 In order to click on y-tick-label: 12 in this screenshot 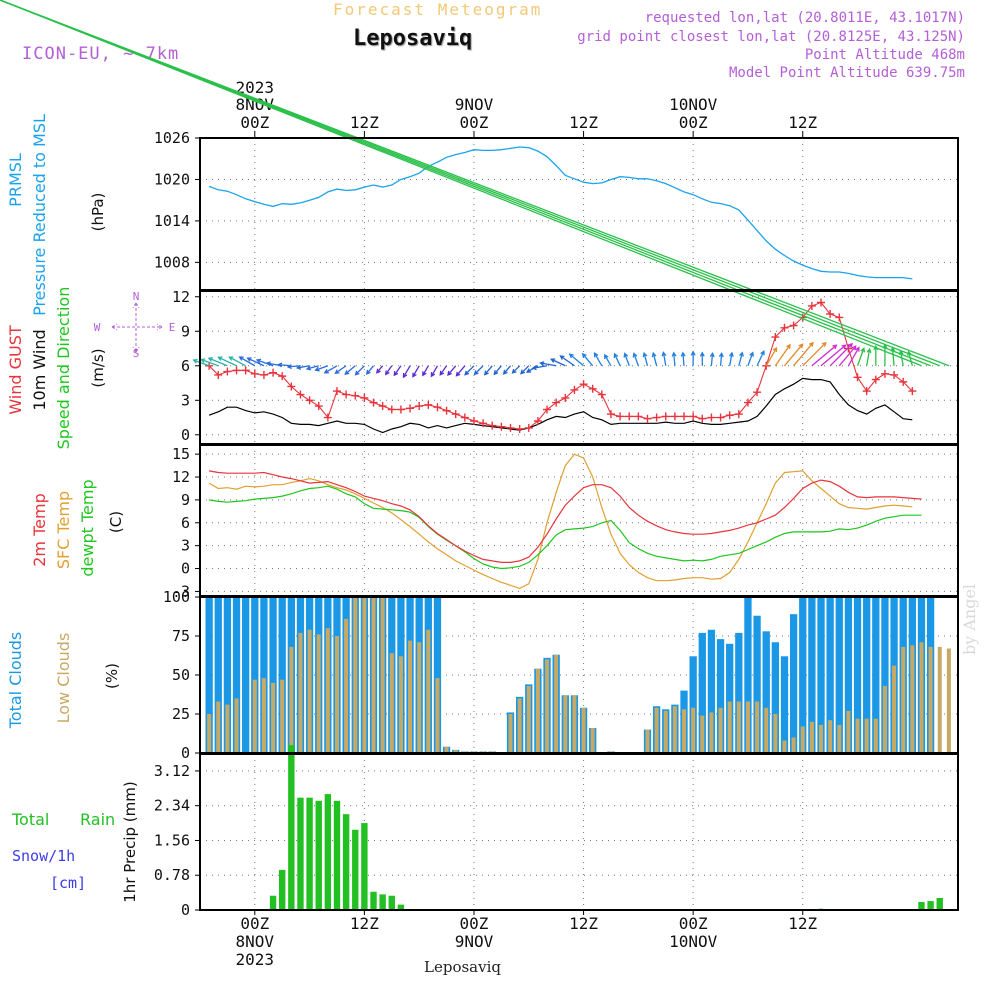, I will do `click(181, 297)`.